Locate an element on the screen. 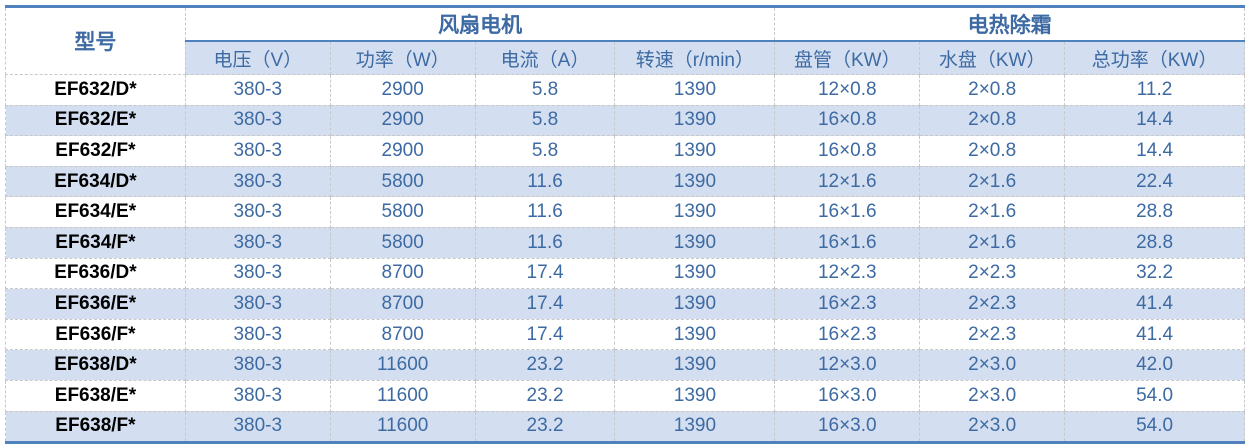  column-header: 盘管（KW） is located at coordinates (847, 57).